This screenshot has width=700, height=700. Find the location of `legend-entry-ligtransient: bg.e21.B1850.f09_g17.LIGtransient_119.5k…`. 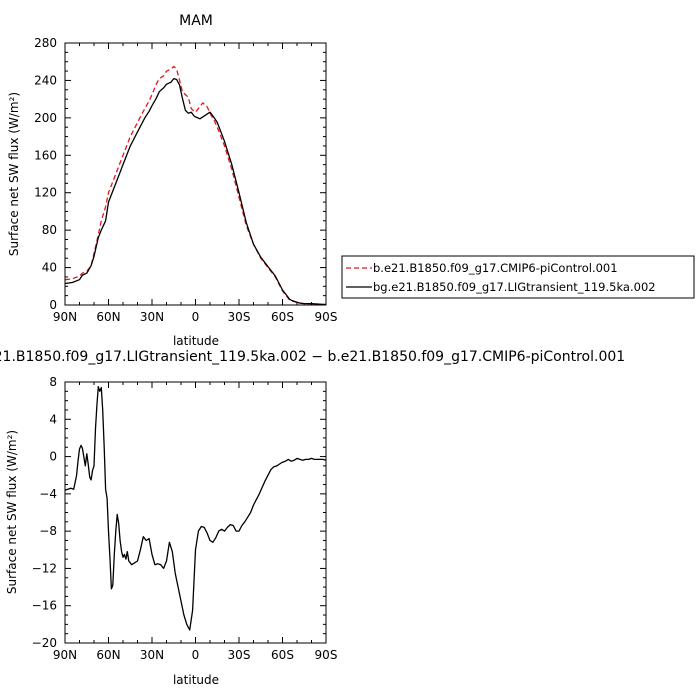

legend-entry-ligtransient: bg.e21.B1850.f09_g17.LIGtransient_119.5k… is located at coordinates (514, 287).